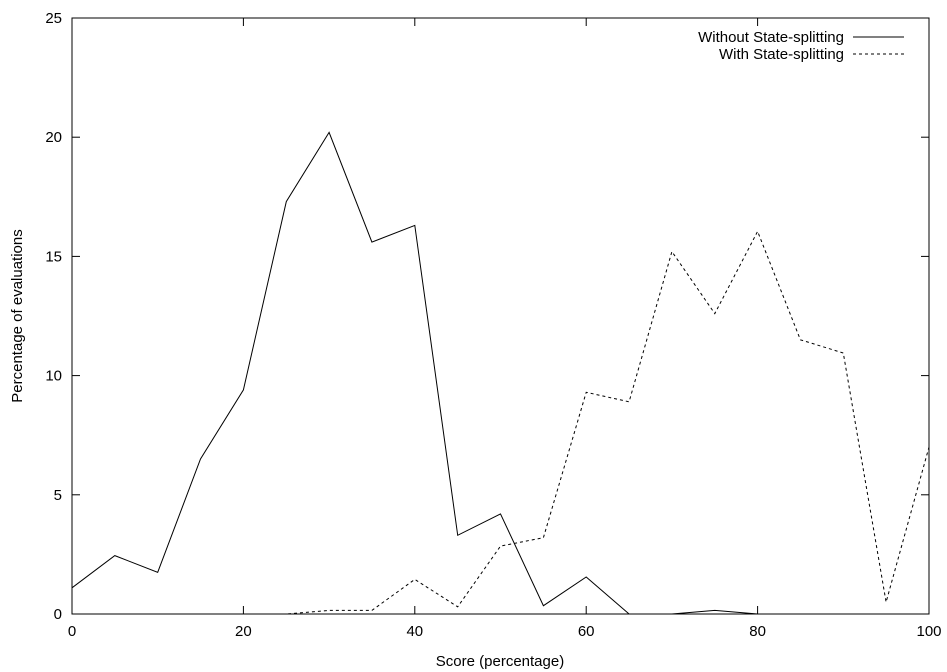 The image size is (947, 672). I want to click on x-tick-label: 100, so click(928, 631).